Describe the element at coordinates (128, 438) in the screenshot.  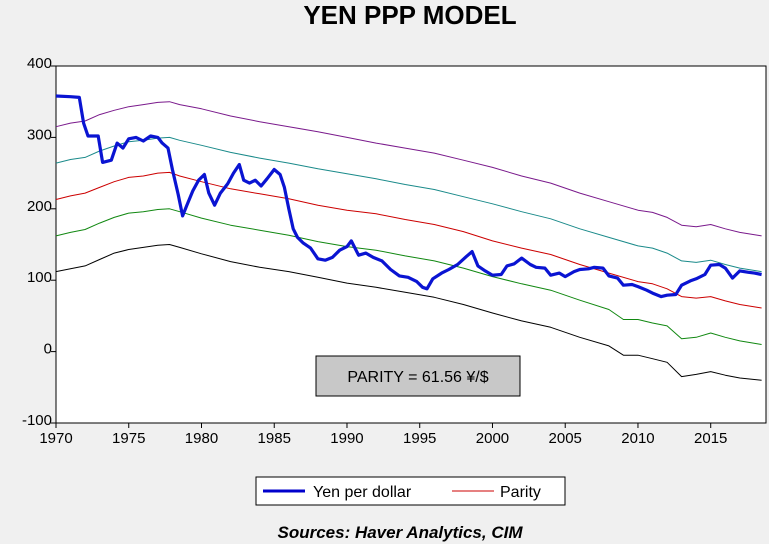
I see `x-tick-label: 1975` at that location.